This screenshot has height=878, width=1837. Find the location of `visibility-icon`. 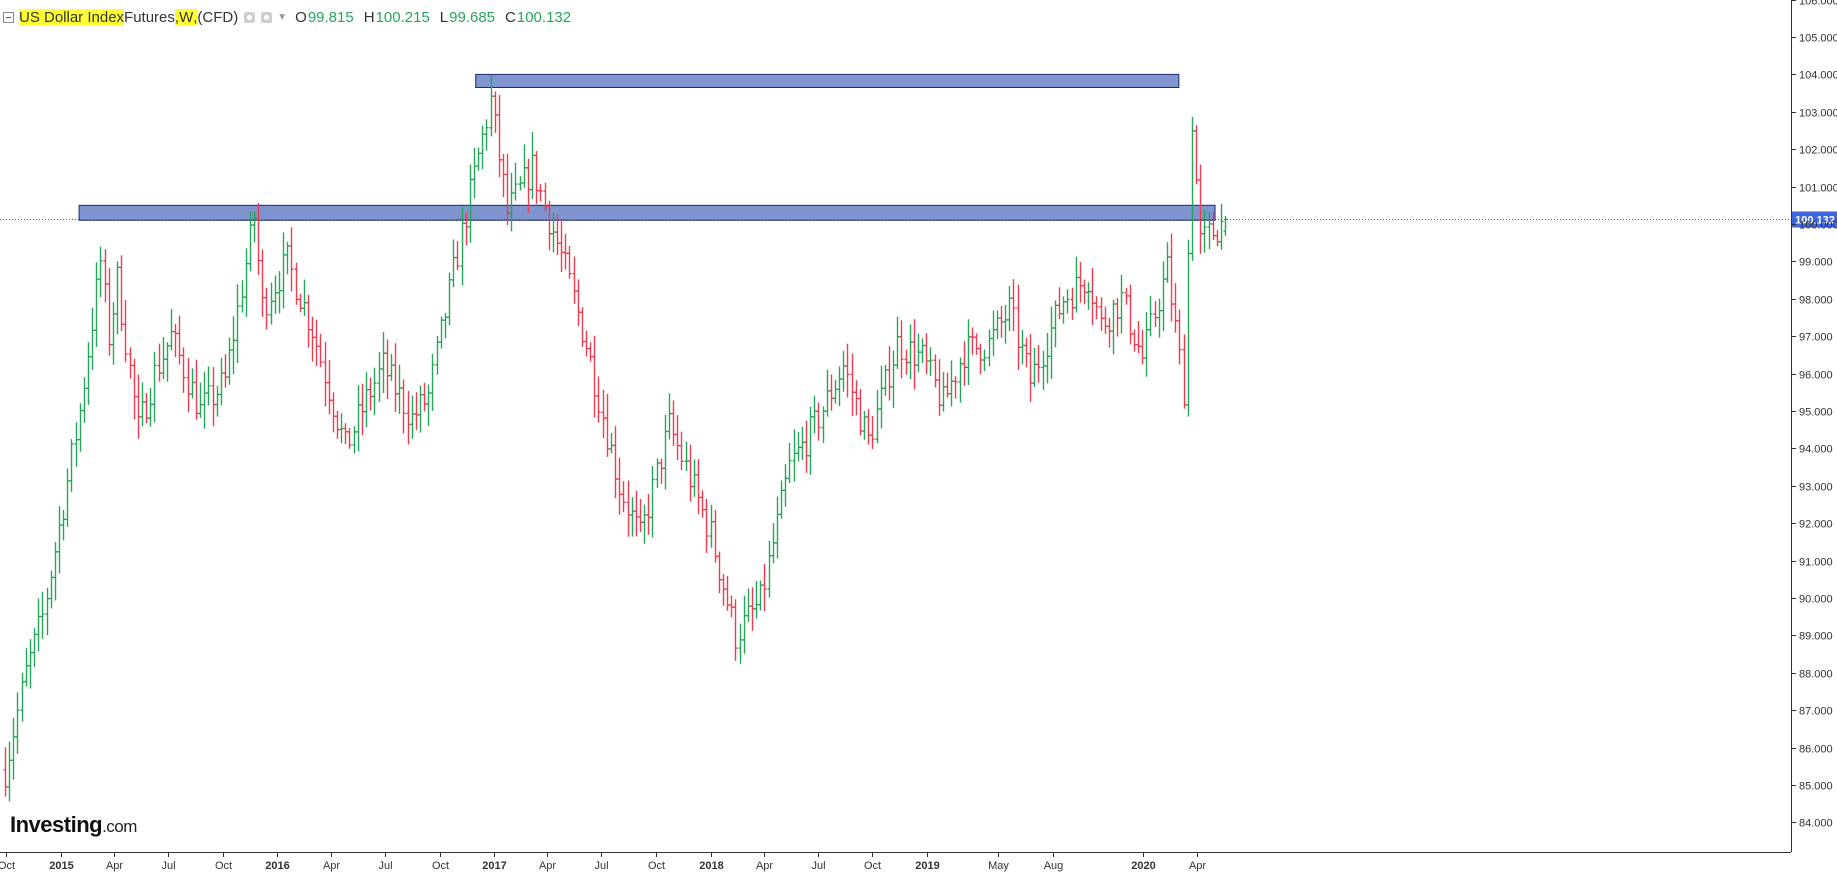

visibility-icon is located at coordinates (267, 17).